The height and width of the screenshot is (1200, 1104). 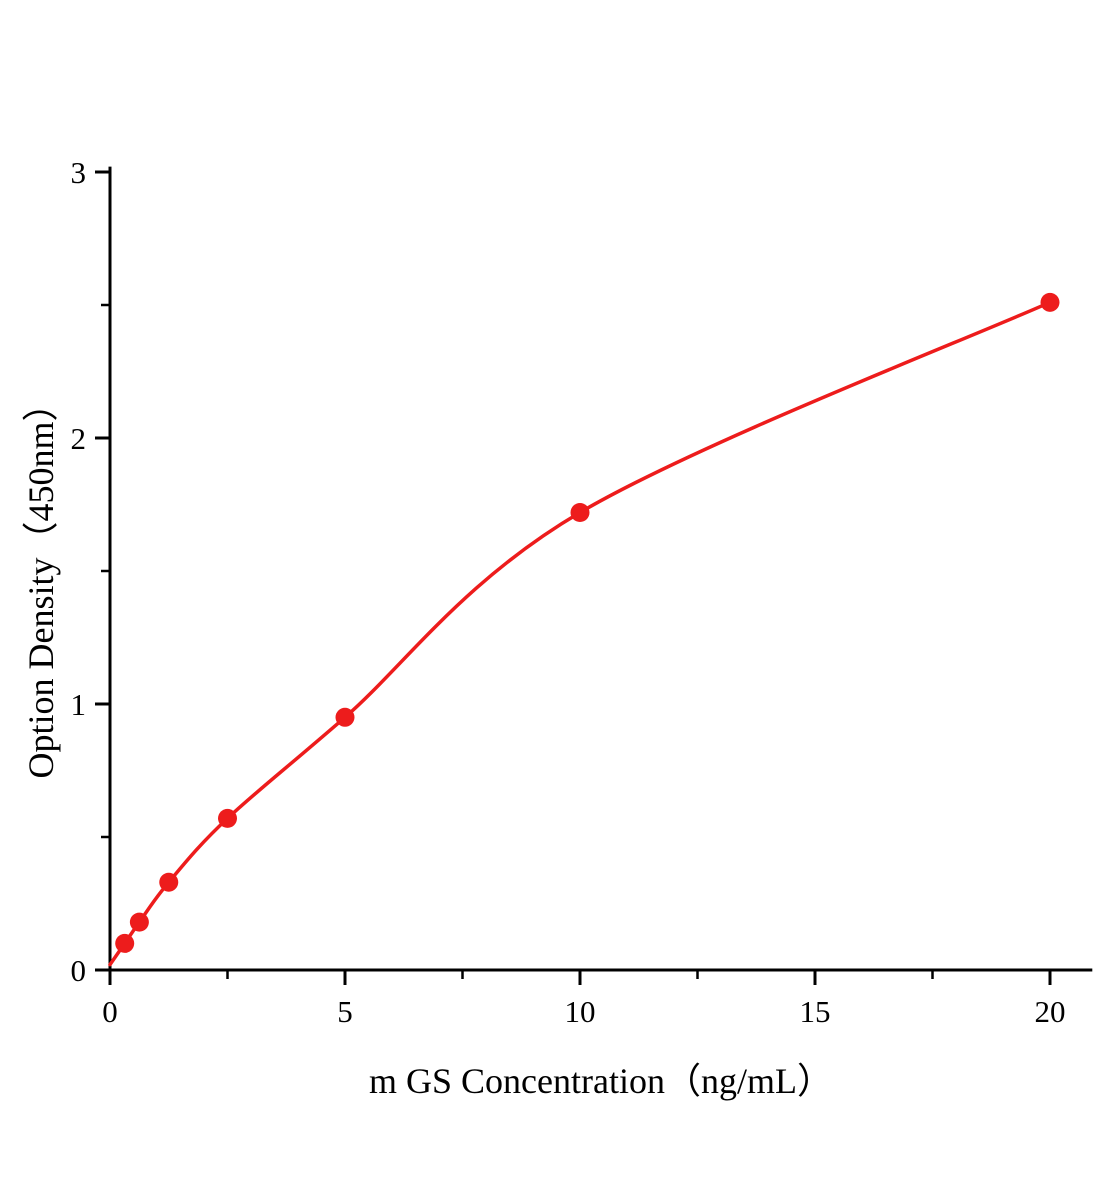 I want to click on x-tick-label: 10, so click(x=580, y=1011).